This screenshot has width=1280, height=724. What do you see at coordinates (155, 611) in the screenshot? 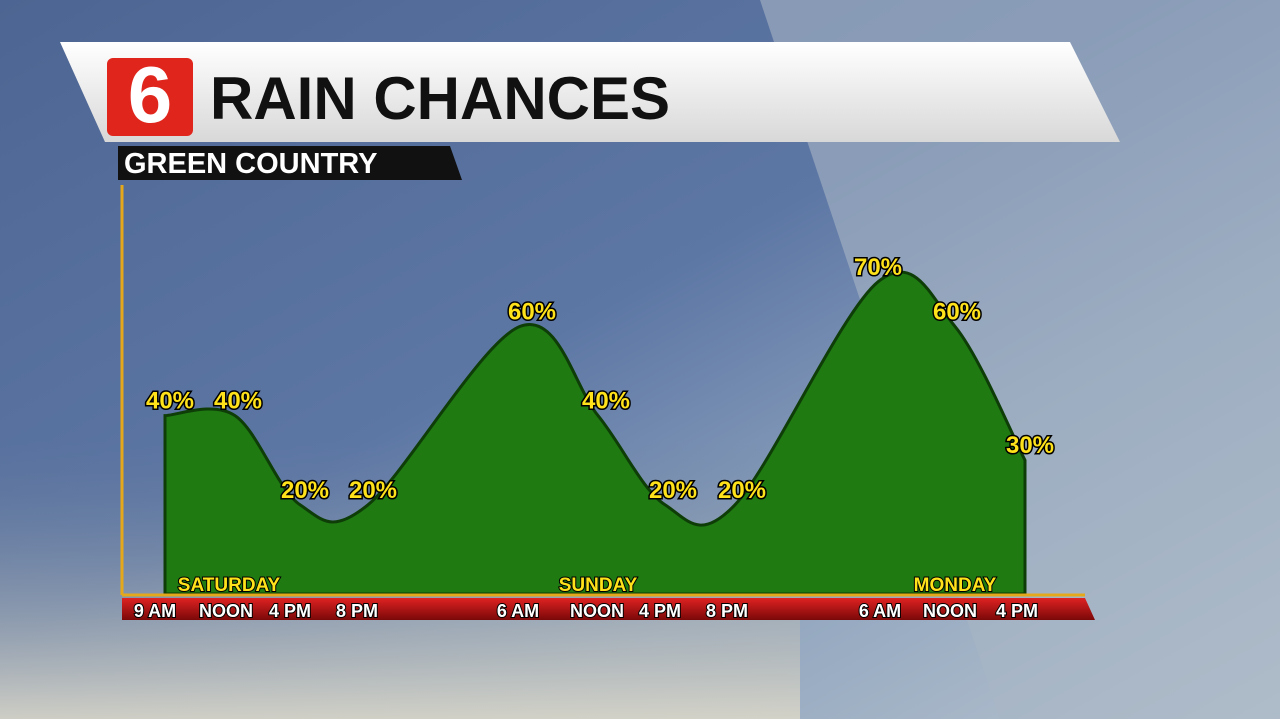
I see `x-tick-label: 9 AM` at bounding box center [155, 611].